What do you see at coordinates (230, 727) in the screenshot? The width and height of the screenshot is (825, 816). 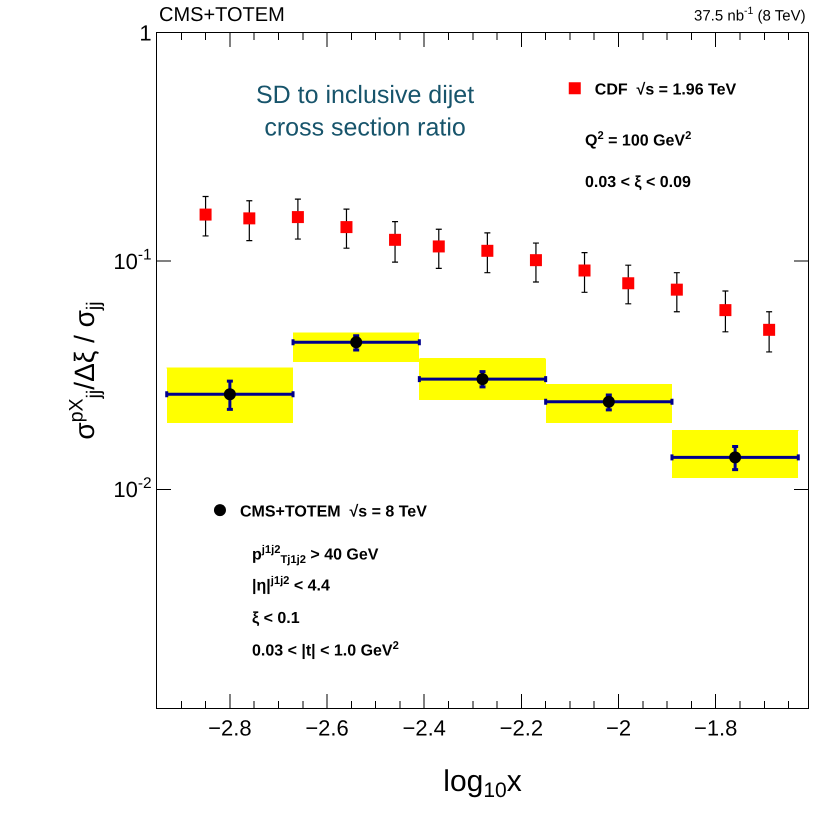 I see `x-tick-label: −2.8` at bounding box center [230, 727].